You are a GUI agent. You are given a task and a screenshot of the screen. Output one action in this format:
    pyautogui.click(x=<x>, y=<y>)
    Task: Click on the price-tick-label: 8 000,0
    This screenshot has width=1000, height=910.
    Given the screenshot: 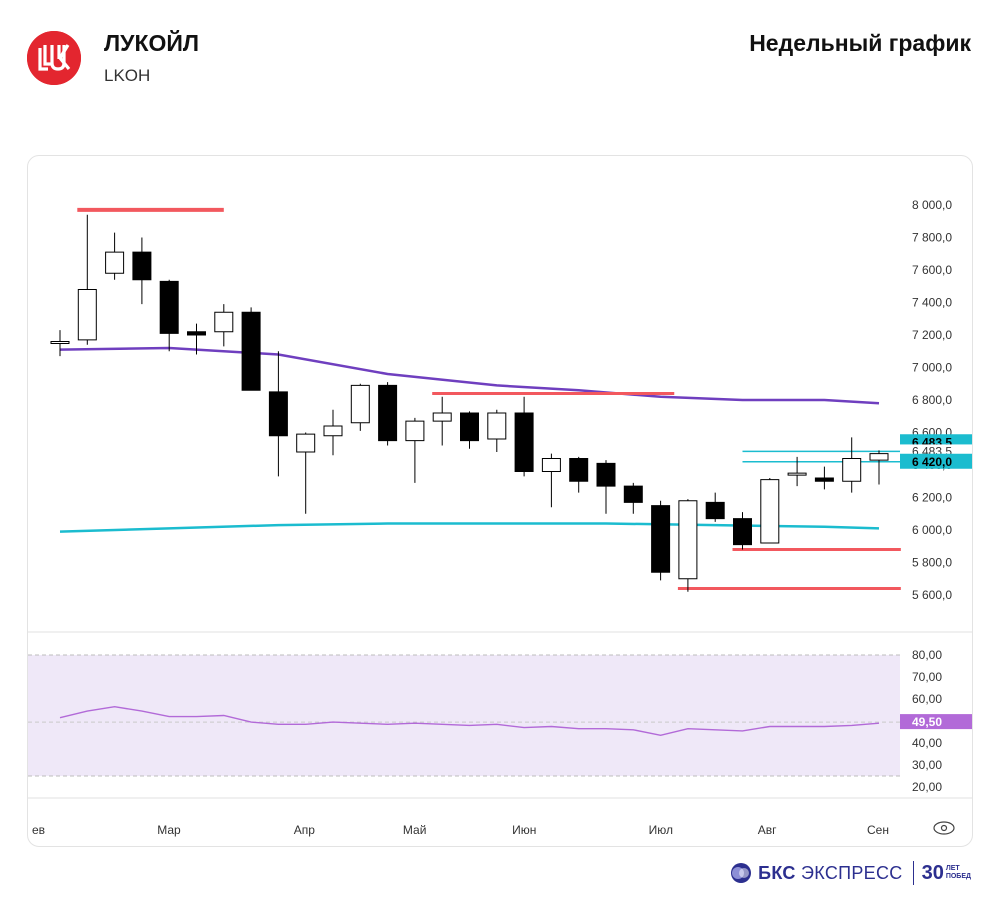 What is the action you would take?
    pyautogui.click(x=932, y=205)
    